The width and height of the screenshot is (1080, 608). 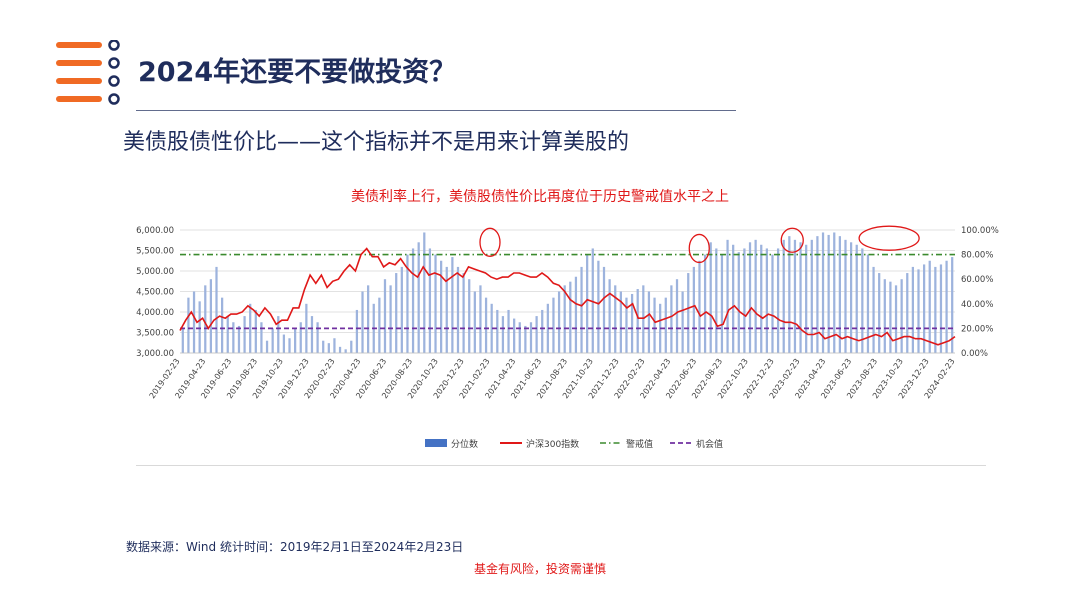 I want to click on data-source-note: 数据来源：Wind 统计时间：2019年2月1日至2024年2月23日, so click(x=295, y=547).